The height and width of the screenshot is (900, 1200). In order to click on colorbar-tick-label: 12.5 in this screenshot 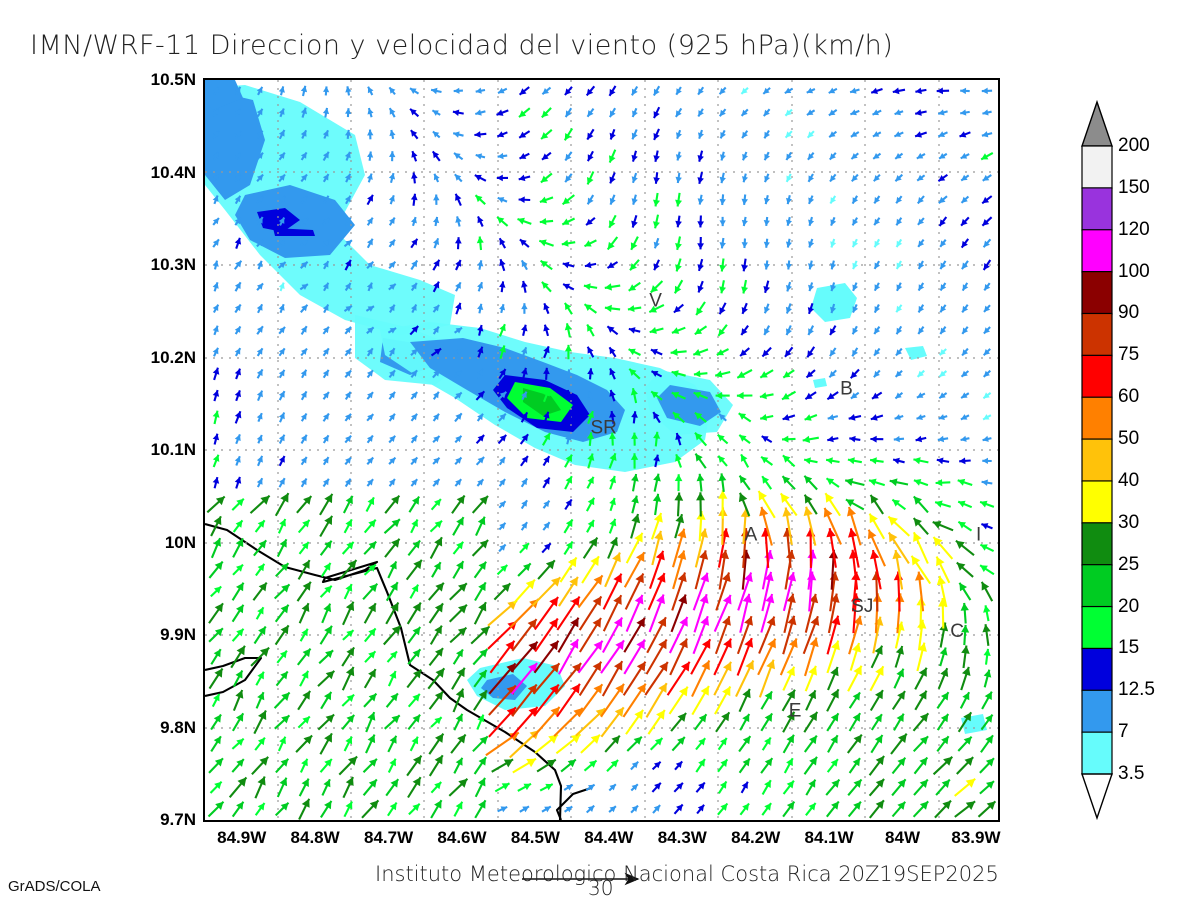, I will do `click(1136, 690)`.